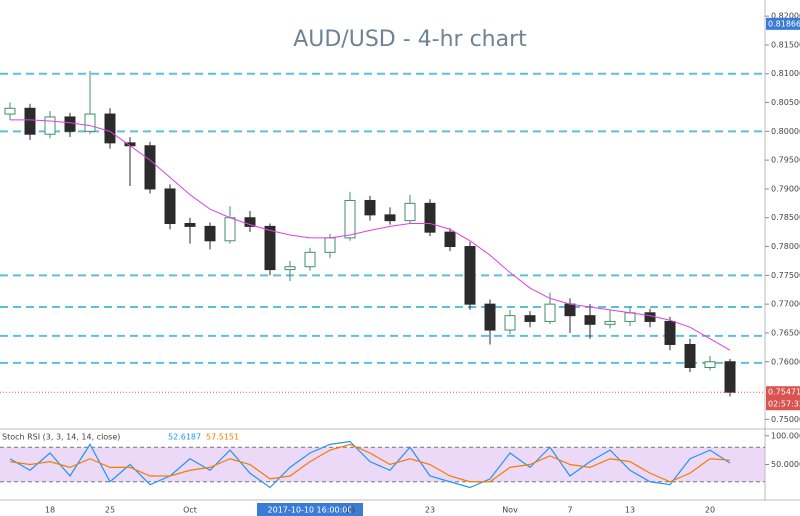 The height and width of the screenshot is (516, 800). I want to click on x-tick-label: Oct, so click(190, 510).